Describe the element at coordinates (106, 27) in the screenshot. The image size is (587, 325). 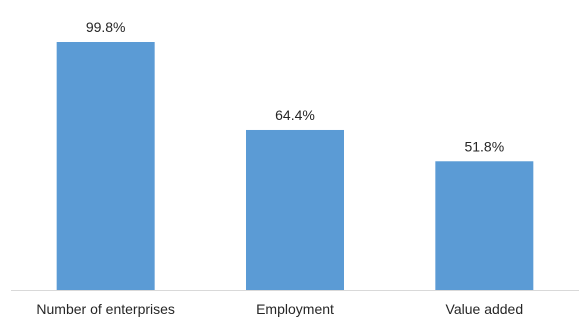
I see `data-label-number-of-enterprises: 99.8%` at that location.